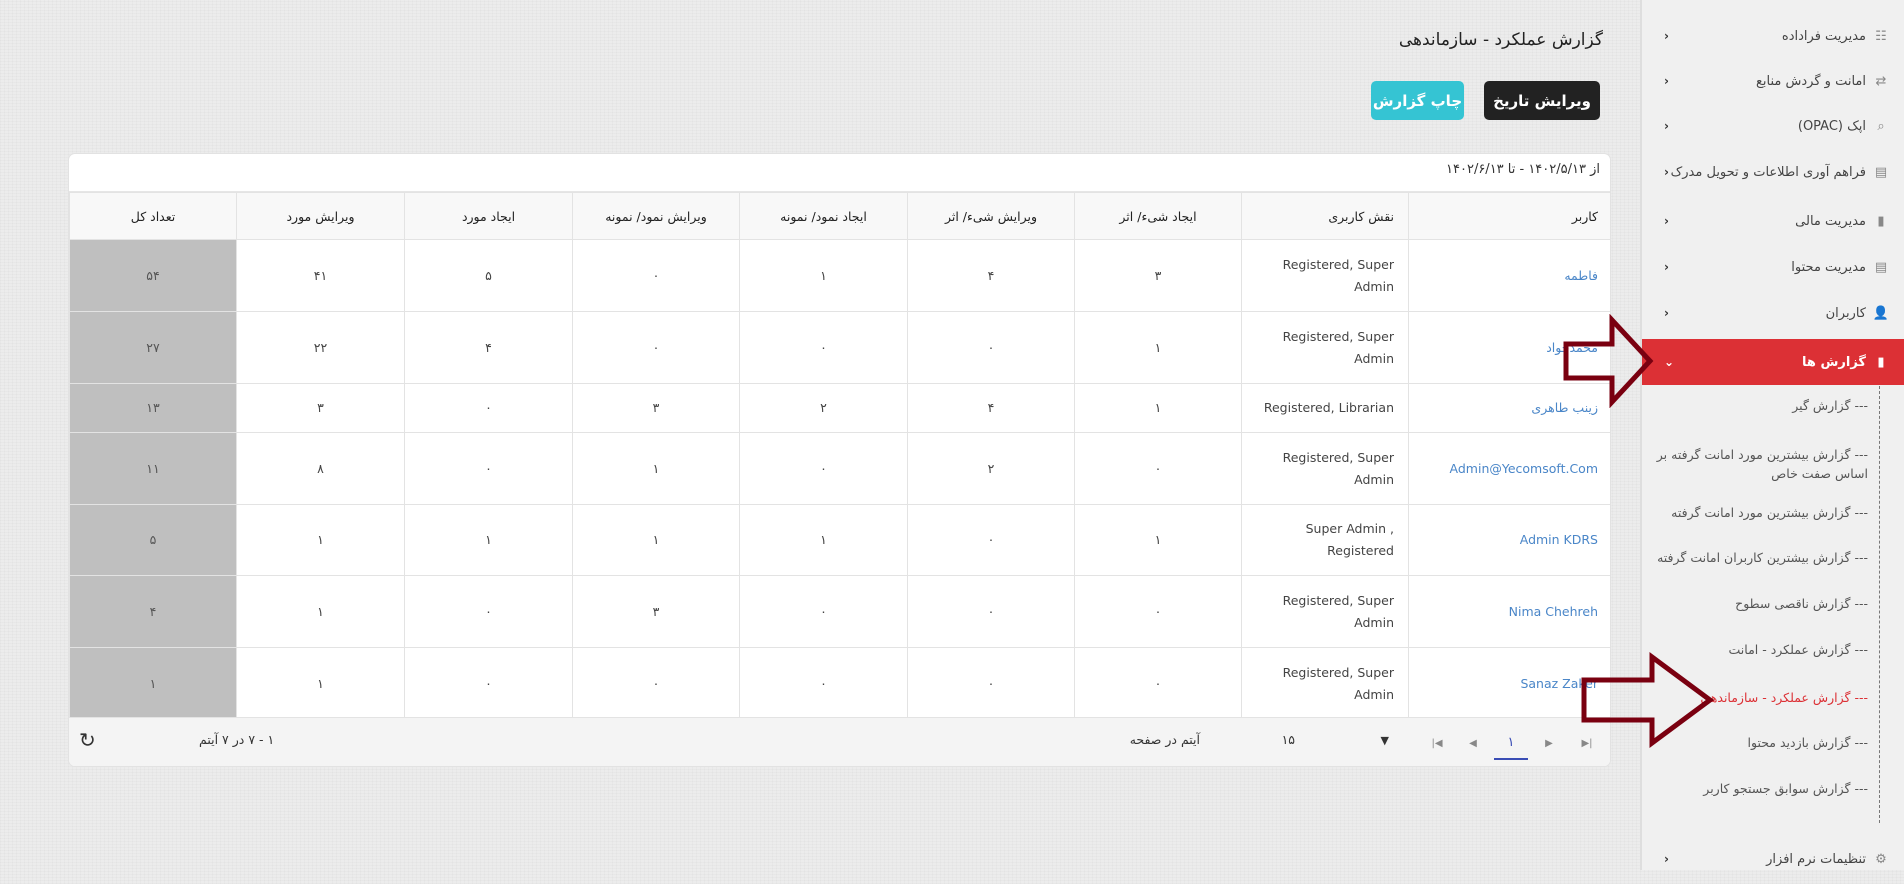  What do you see at coordinates (1509, 216) in the screenshot?
I see `column-header: کاربر` at bounding box center [1509, 216].